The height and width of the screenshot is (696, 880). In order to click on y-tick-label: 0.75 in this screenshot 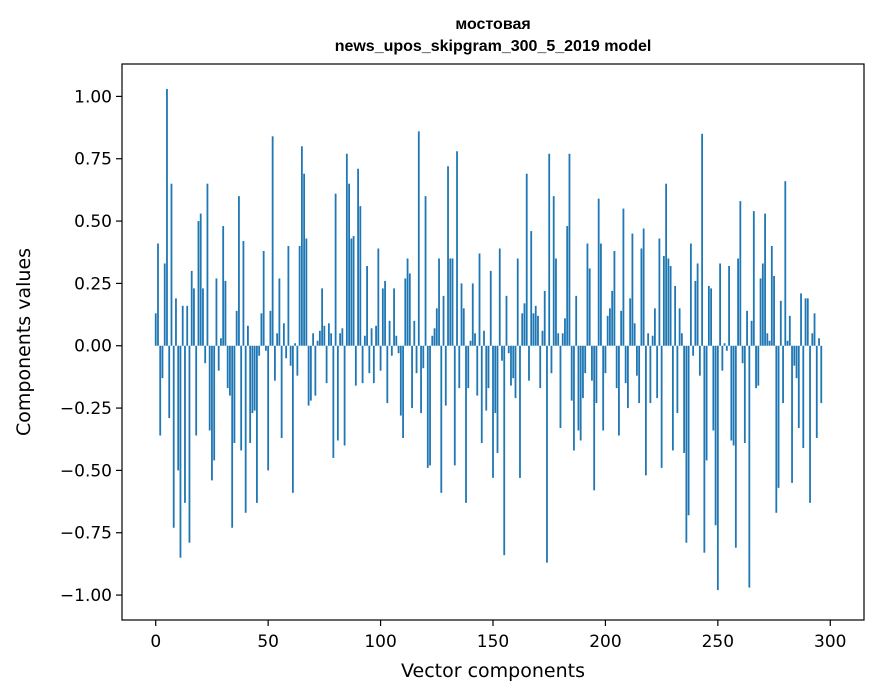, I will do `click(93, 160)`.